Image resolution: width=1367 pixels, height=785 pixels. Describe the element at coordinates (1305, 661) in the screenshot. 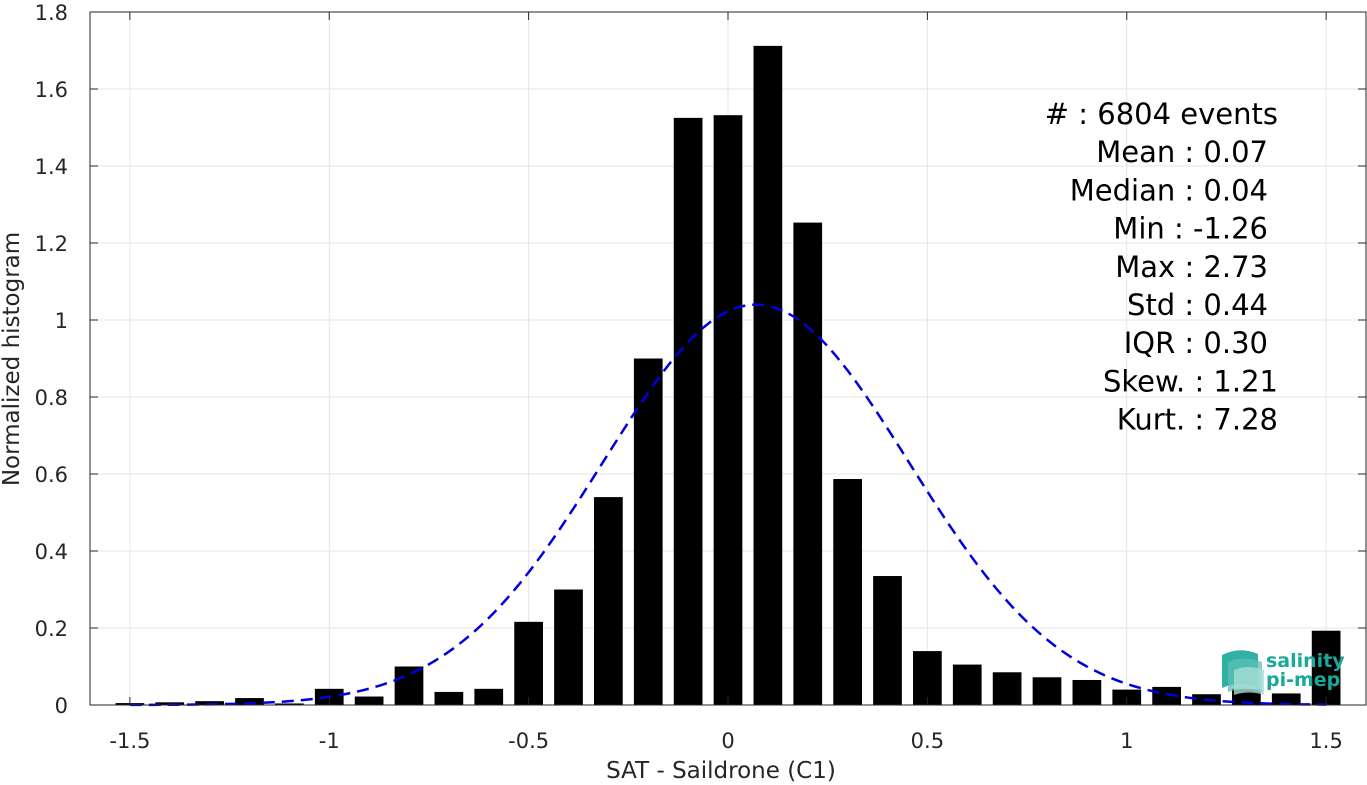

I see `logo-text-line1: salinity` at that location.